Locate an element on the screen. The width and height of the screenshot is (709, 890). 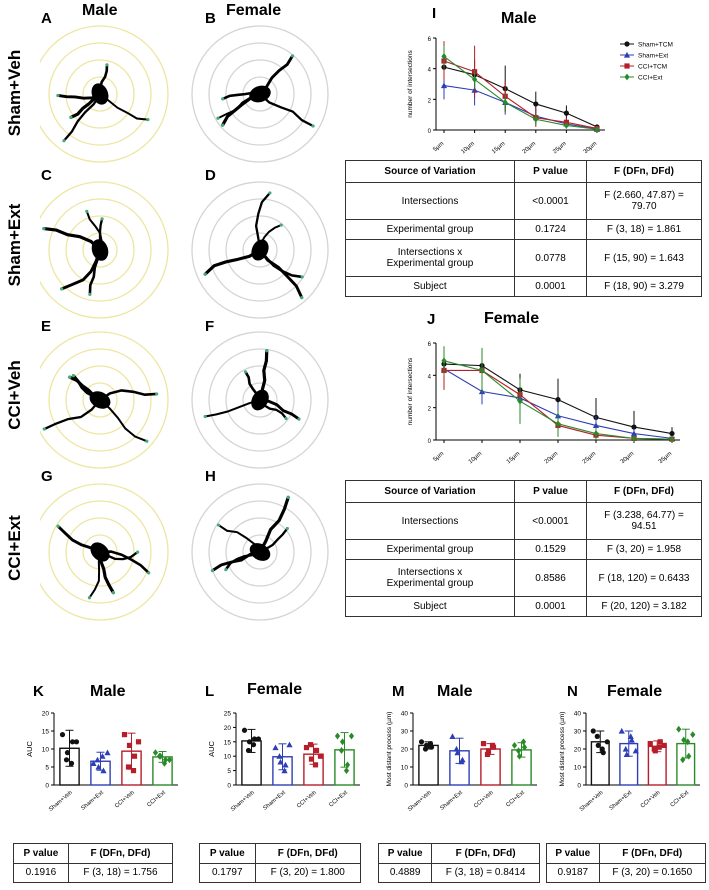
x-tick-label: 10µm is located at coordinates (467, 148).